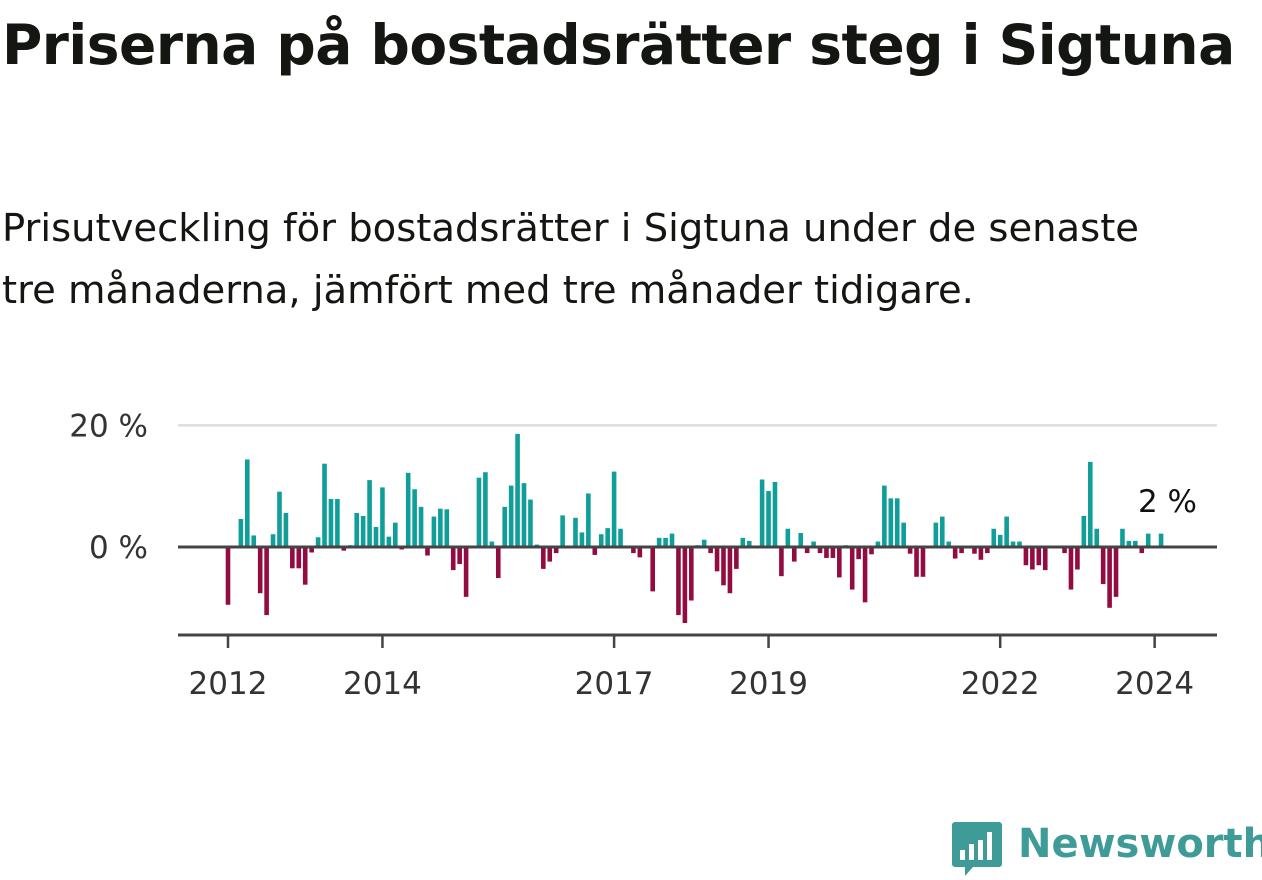 This screenshot has width=1262, height=880. What do you see at coordinates (697, 596) in the screenshot?
I see `axes` at bounding box center [697, 596].